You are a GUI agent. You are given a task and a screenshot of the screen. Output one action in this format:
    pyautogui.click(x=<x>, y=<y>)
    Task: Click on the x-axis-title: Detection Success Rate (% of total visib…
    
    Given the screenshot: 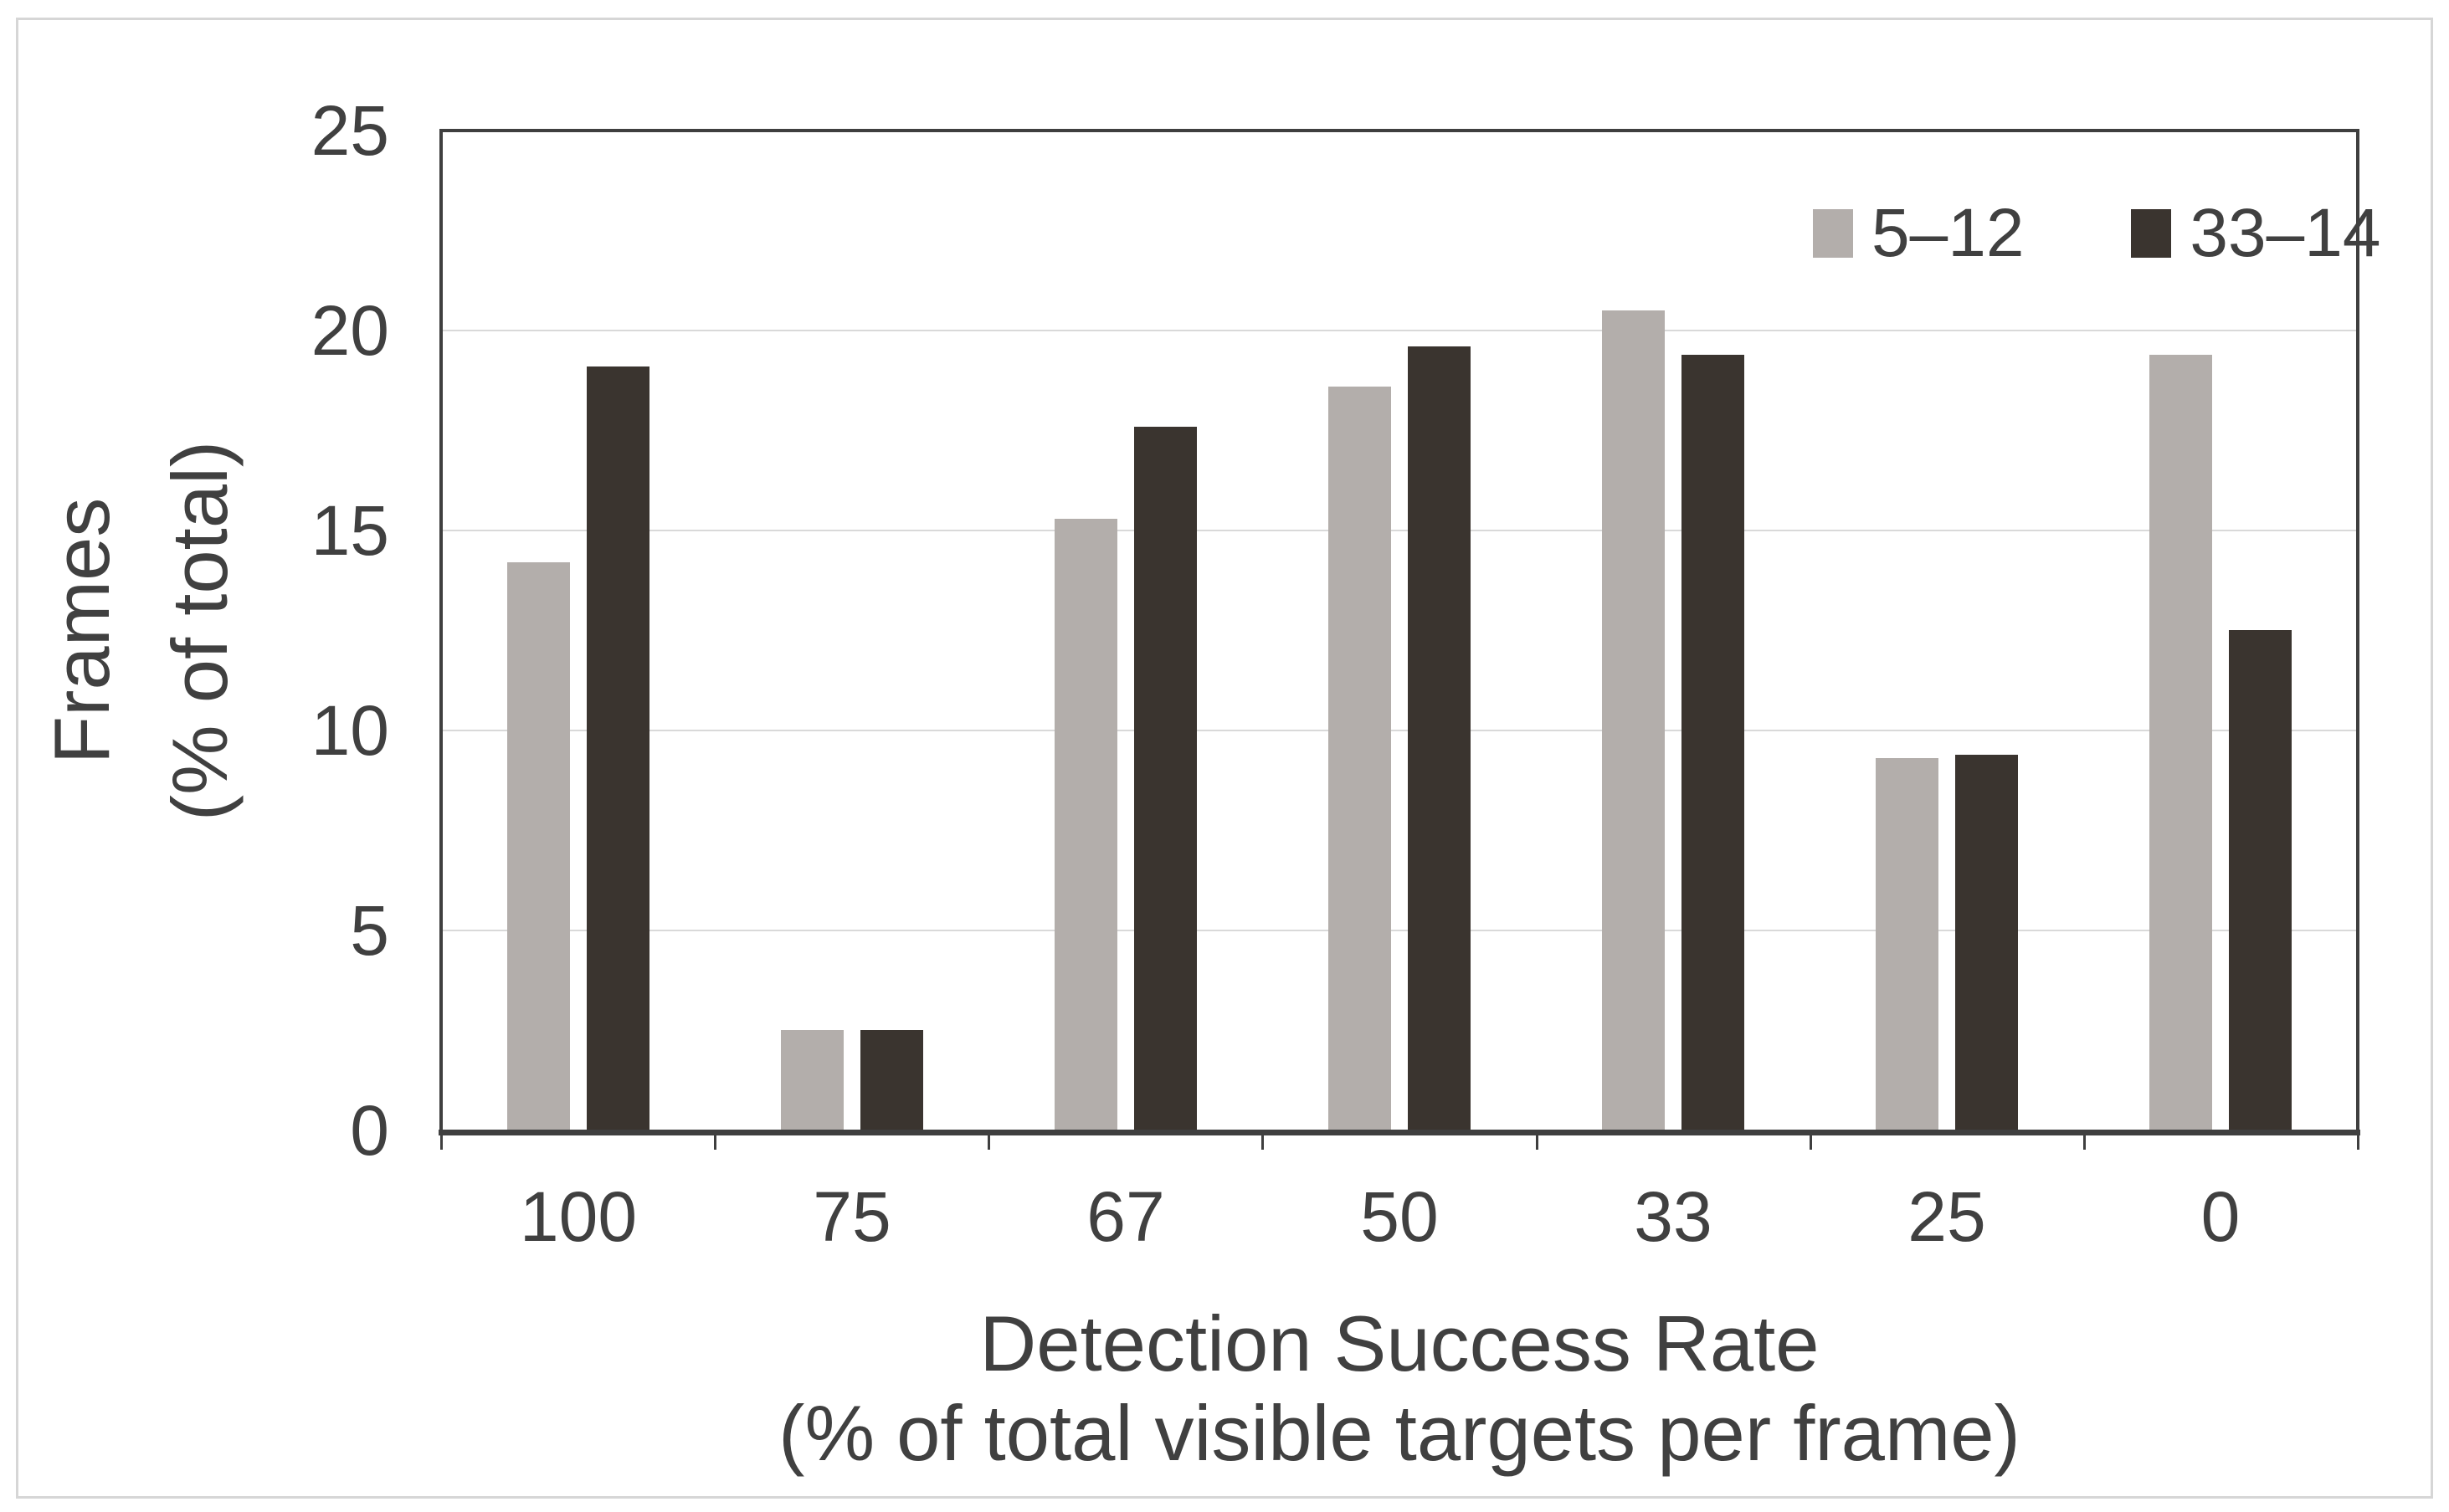 What is the action you would take?
    pyautogui.click(x=1400, y=1388)
    